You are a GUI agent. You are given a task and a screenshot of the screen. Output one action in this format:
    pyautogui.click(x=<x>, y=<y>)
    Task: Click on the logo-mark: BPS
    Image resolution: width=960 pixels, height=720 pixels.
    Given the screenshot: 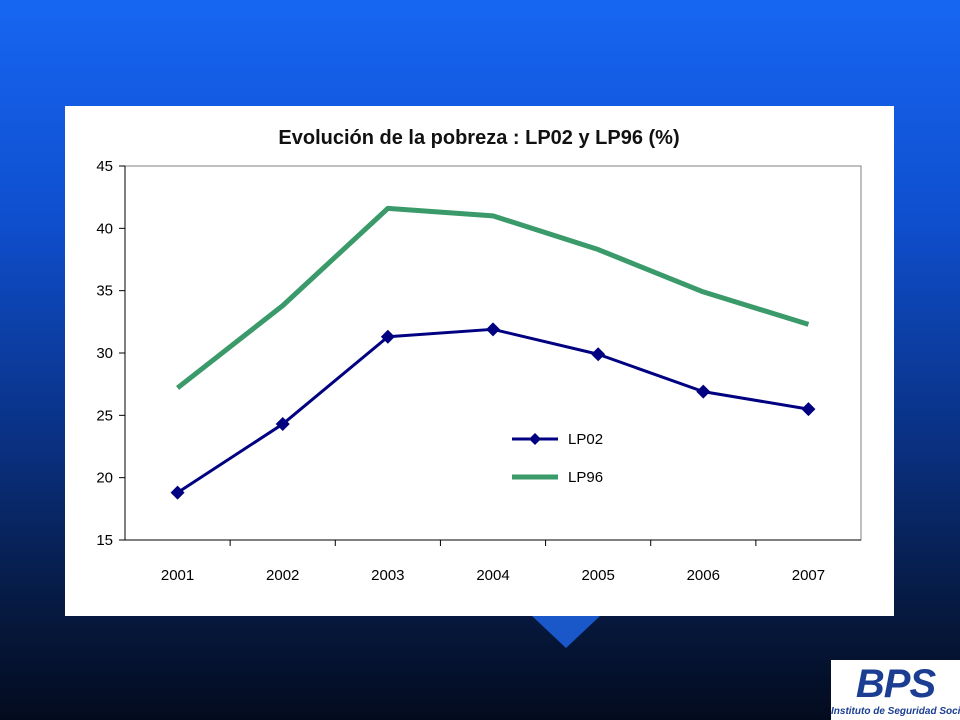 What is the action you would take?
    pyautogui.click(x=895, y=684)
    